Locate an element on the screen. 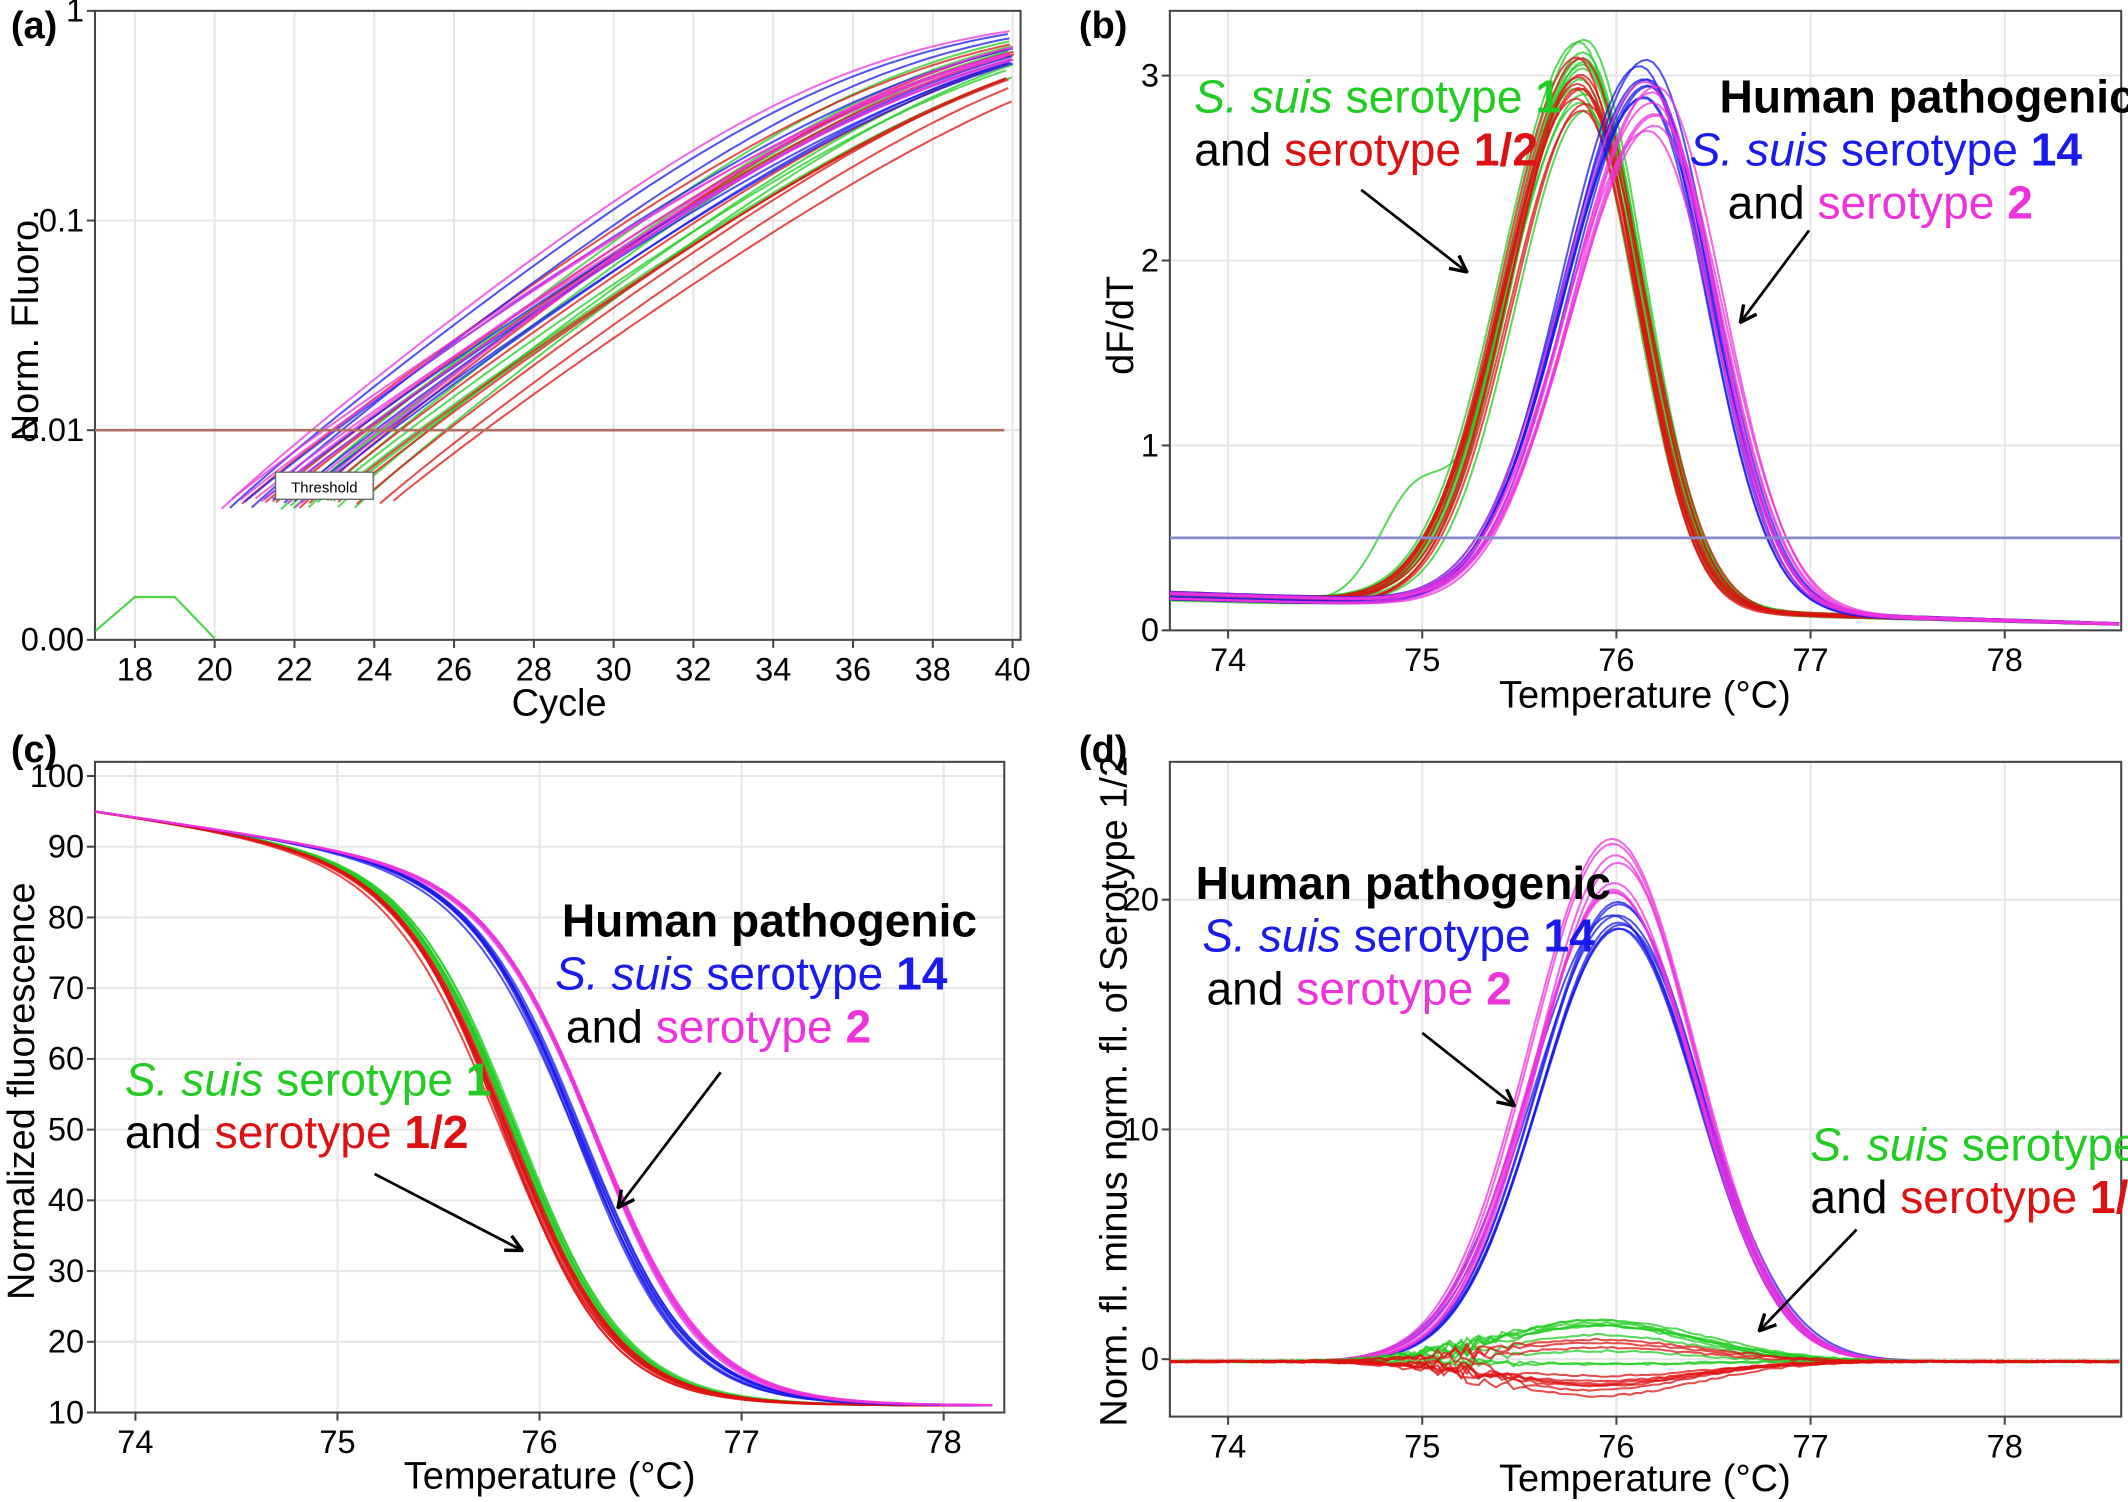 The width and height of the screenshot is (2128, 1502). arrow is located at coordinates (1809, 1279).